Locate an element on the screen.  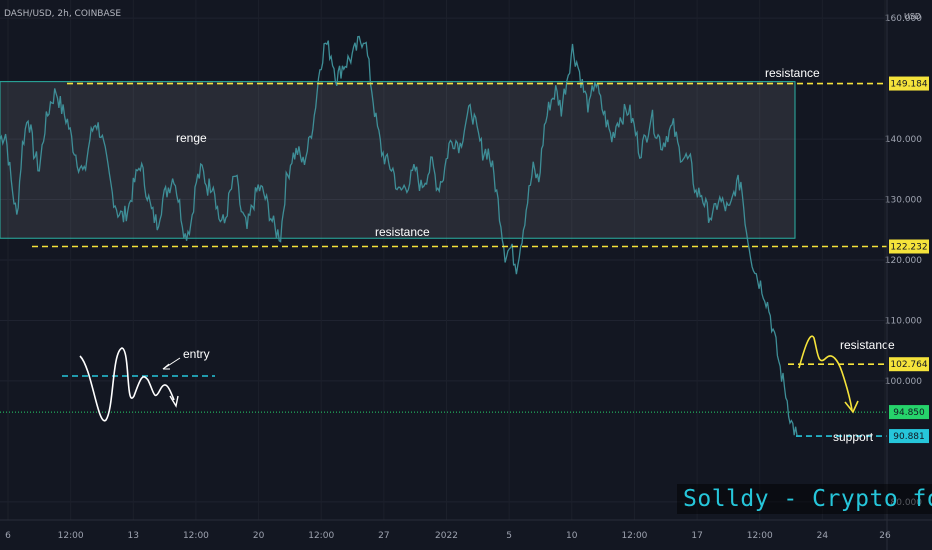
entry-pointer-head is located at coordinates (166, 366).